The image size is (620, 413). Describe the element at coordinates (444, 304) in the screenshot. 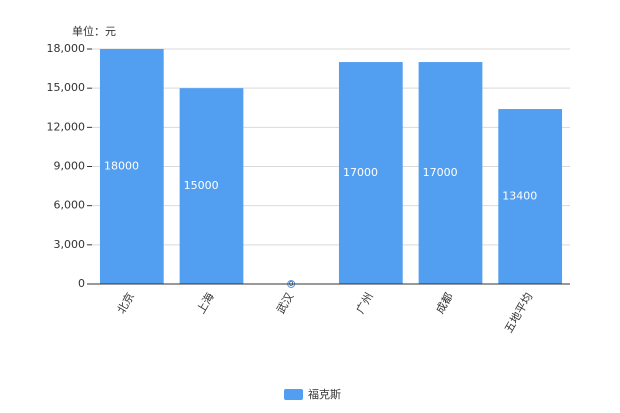

I see `x-tick-label: 成都` at that location.